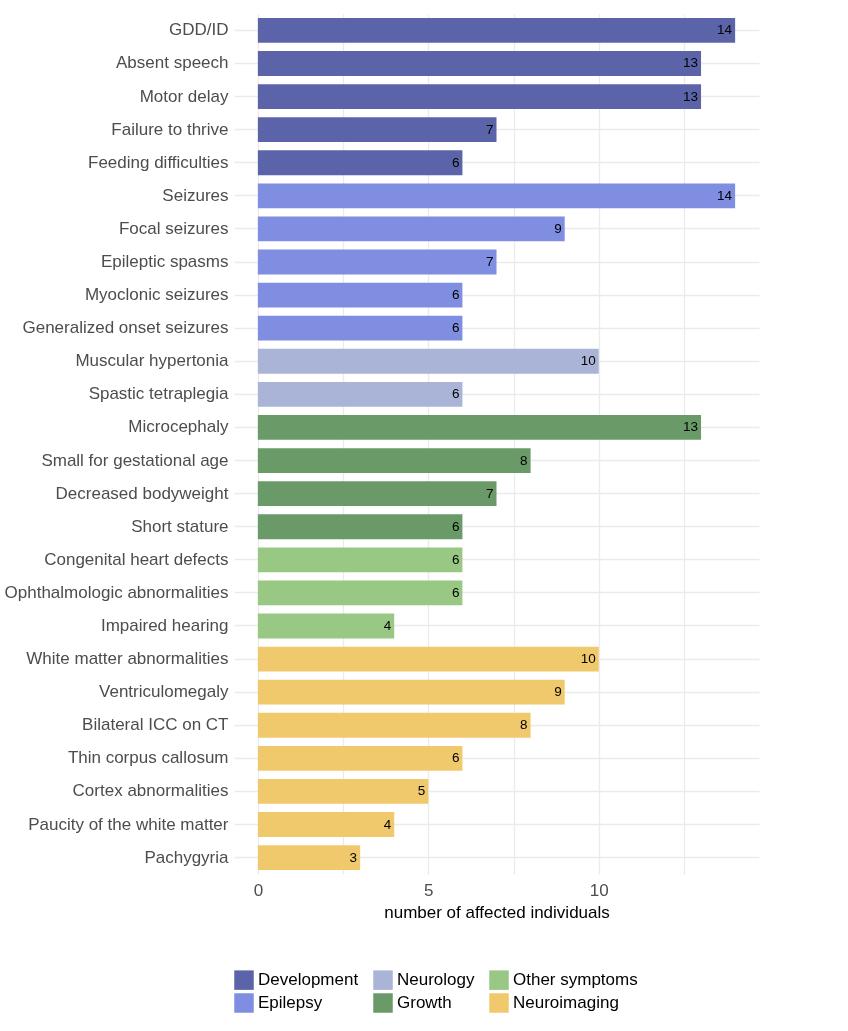 The width and height of the screenshot is (848, 1031). Describe the element at coordinates (164, 625) in the screenshot. I see `y-tick-label: Impaired hearing` at that location.